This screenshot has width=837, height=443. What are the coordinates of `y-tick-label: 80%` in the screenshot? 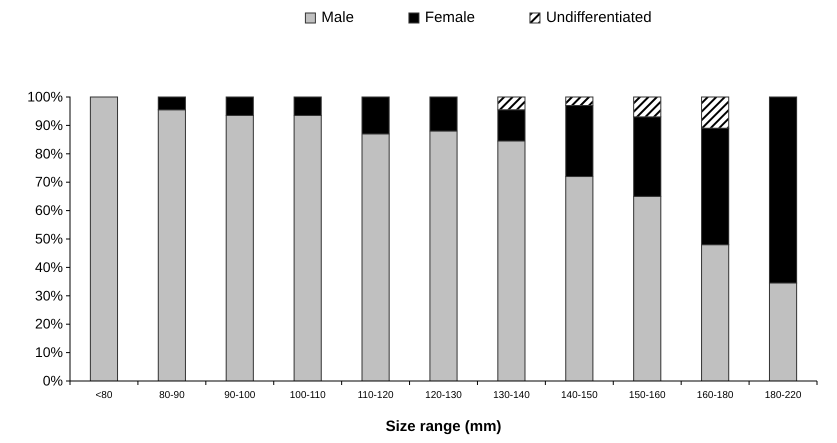 It's located at (48, 153).